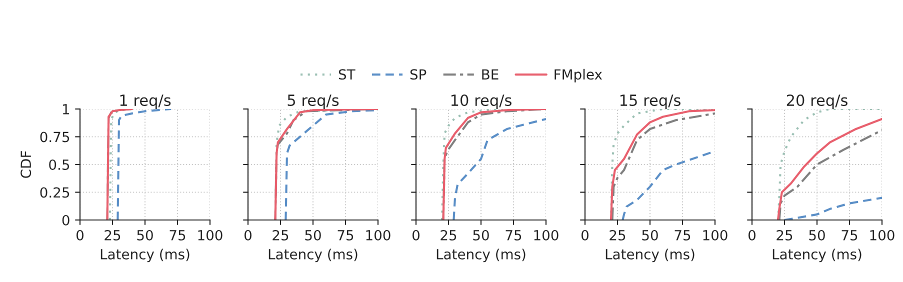 This screenshot has height=282, width=903. Describe the element at coordinates (66, 220) in the screenshot. I see `y-tick-label: 0` at that location.